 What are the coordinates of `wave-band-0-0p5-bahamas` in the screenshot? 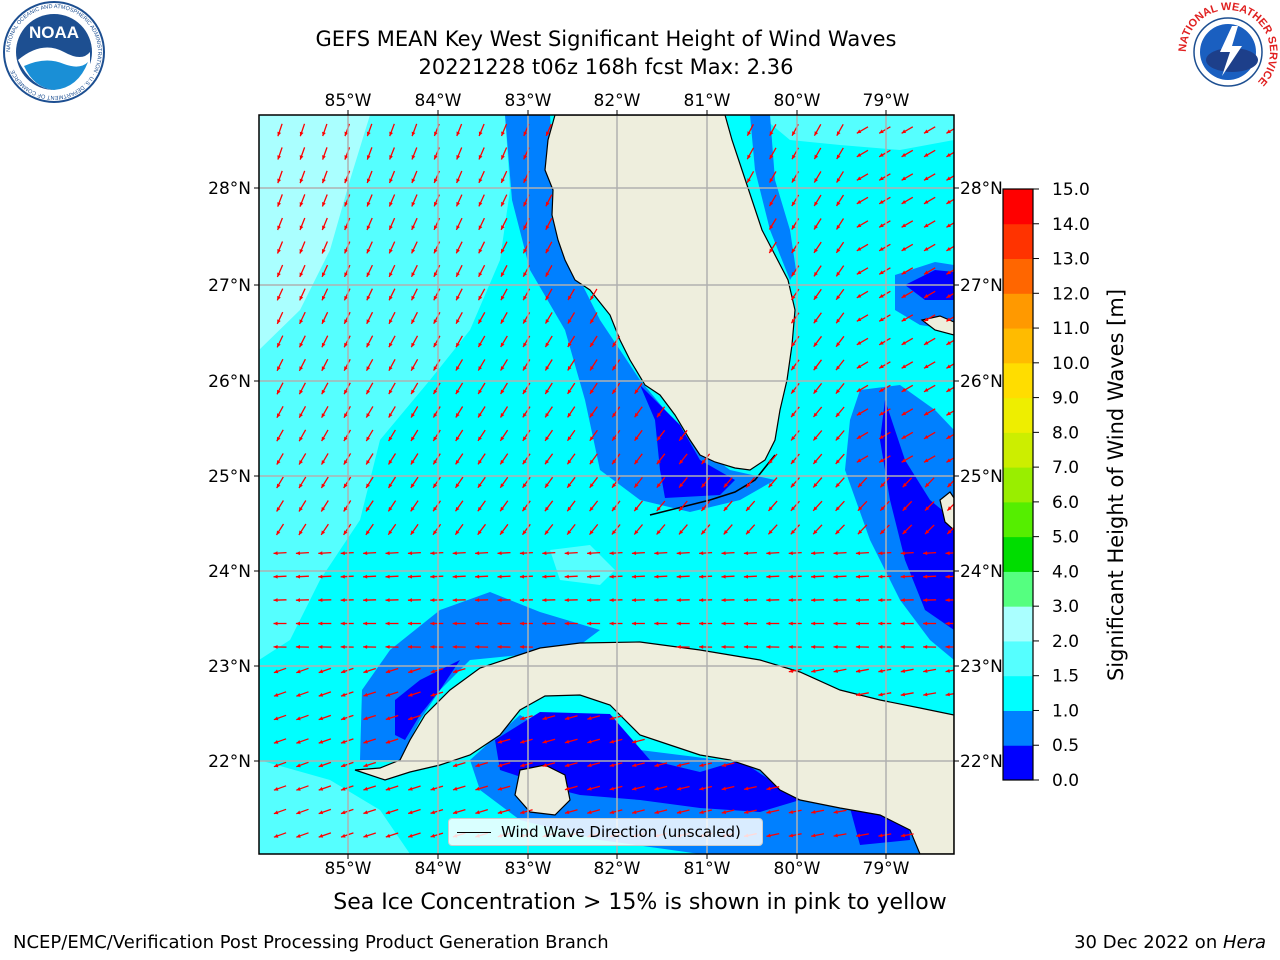 It's located at (917, 515).